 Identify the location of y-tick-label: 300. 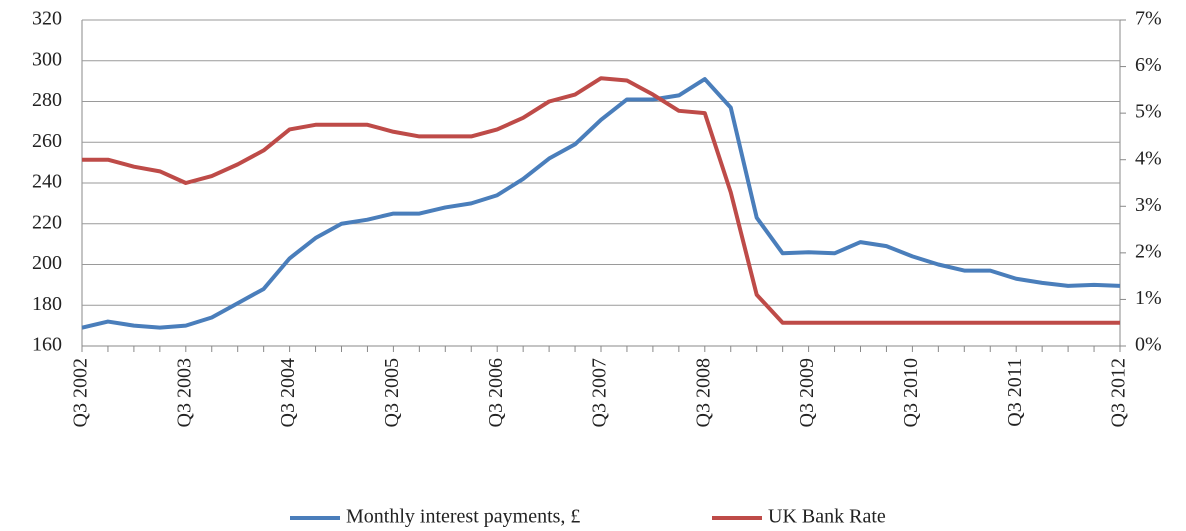
(47, 59).